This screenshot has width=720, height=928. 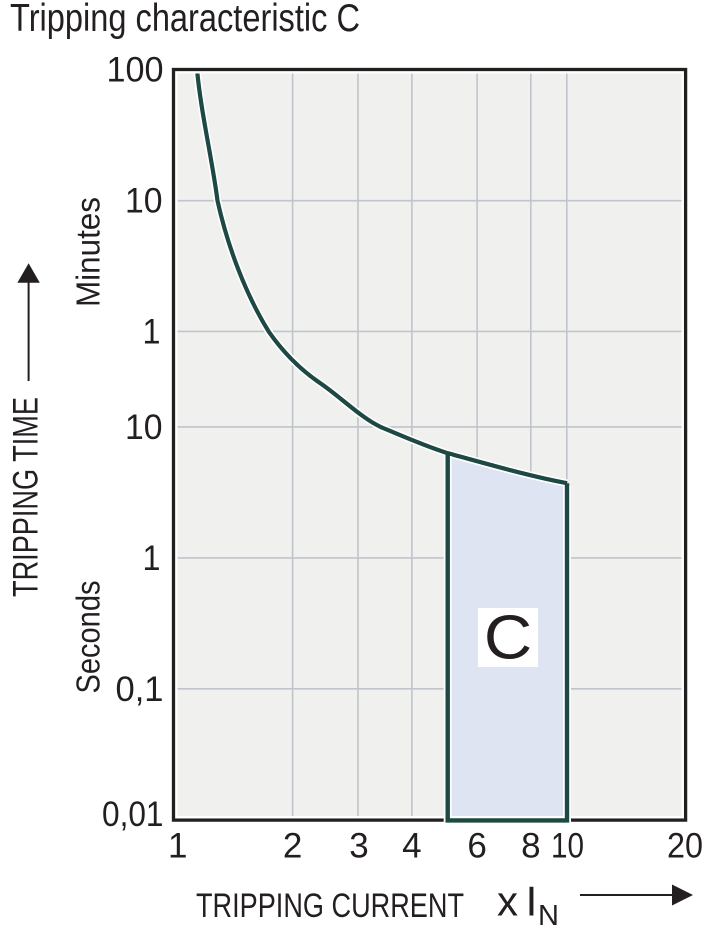 I want to click on svg-text: x, so click(x=507, y=901).